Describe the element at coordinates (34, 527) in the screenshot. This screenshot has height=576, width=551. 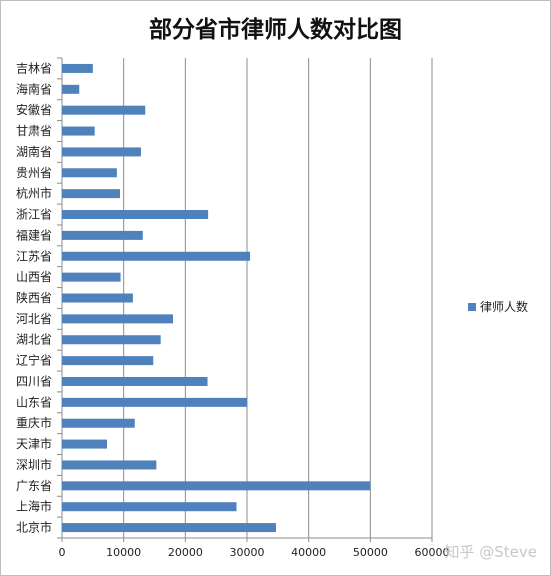
I see `category-label: 北京市` at that location.